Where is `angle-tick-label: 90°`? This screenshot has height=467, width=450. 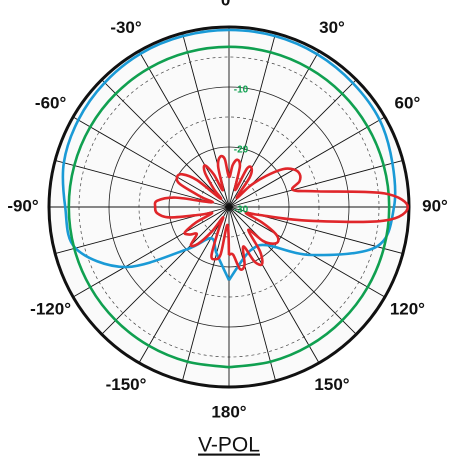 angle-tick-label: 90° is located at coordinates (435, 205).